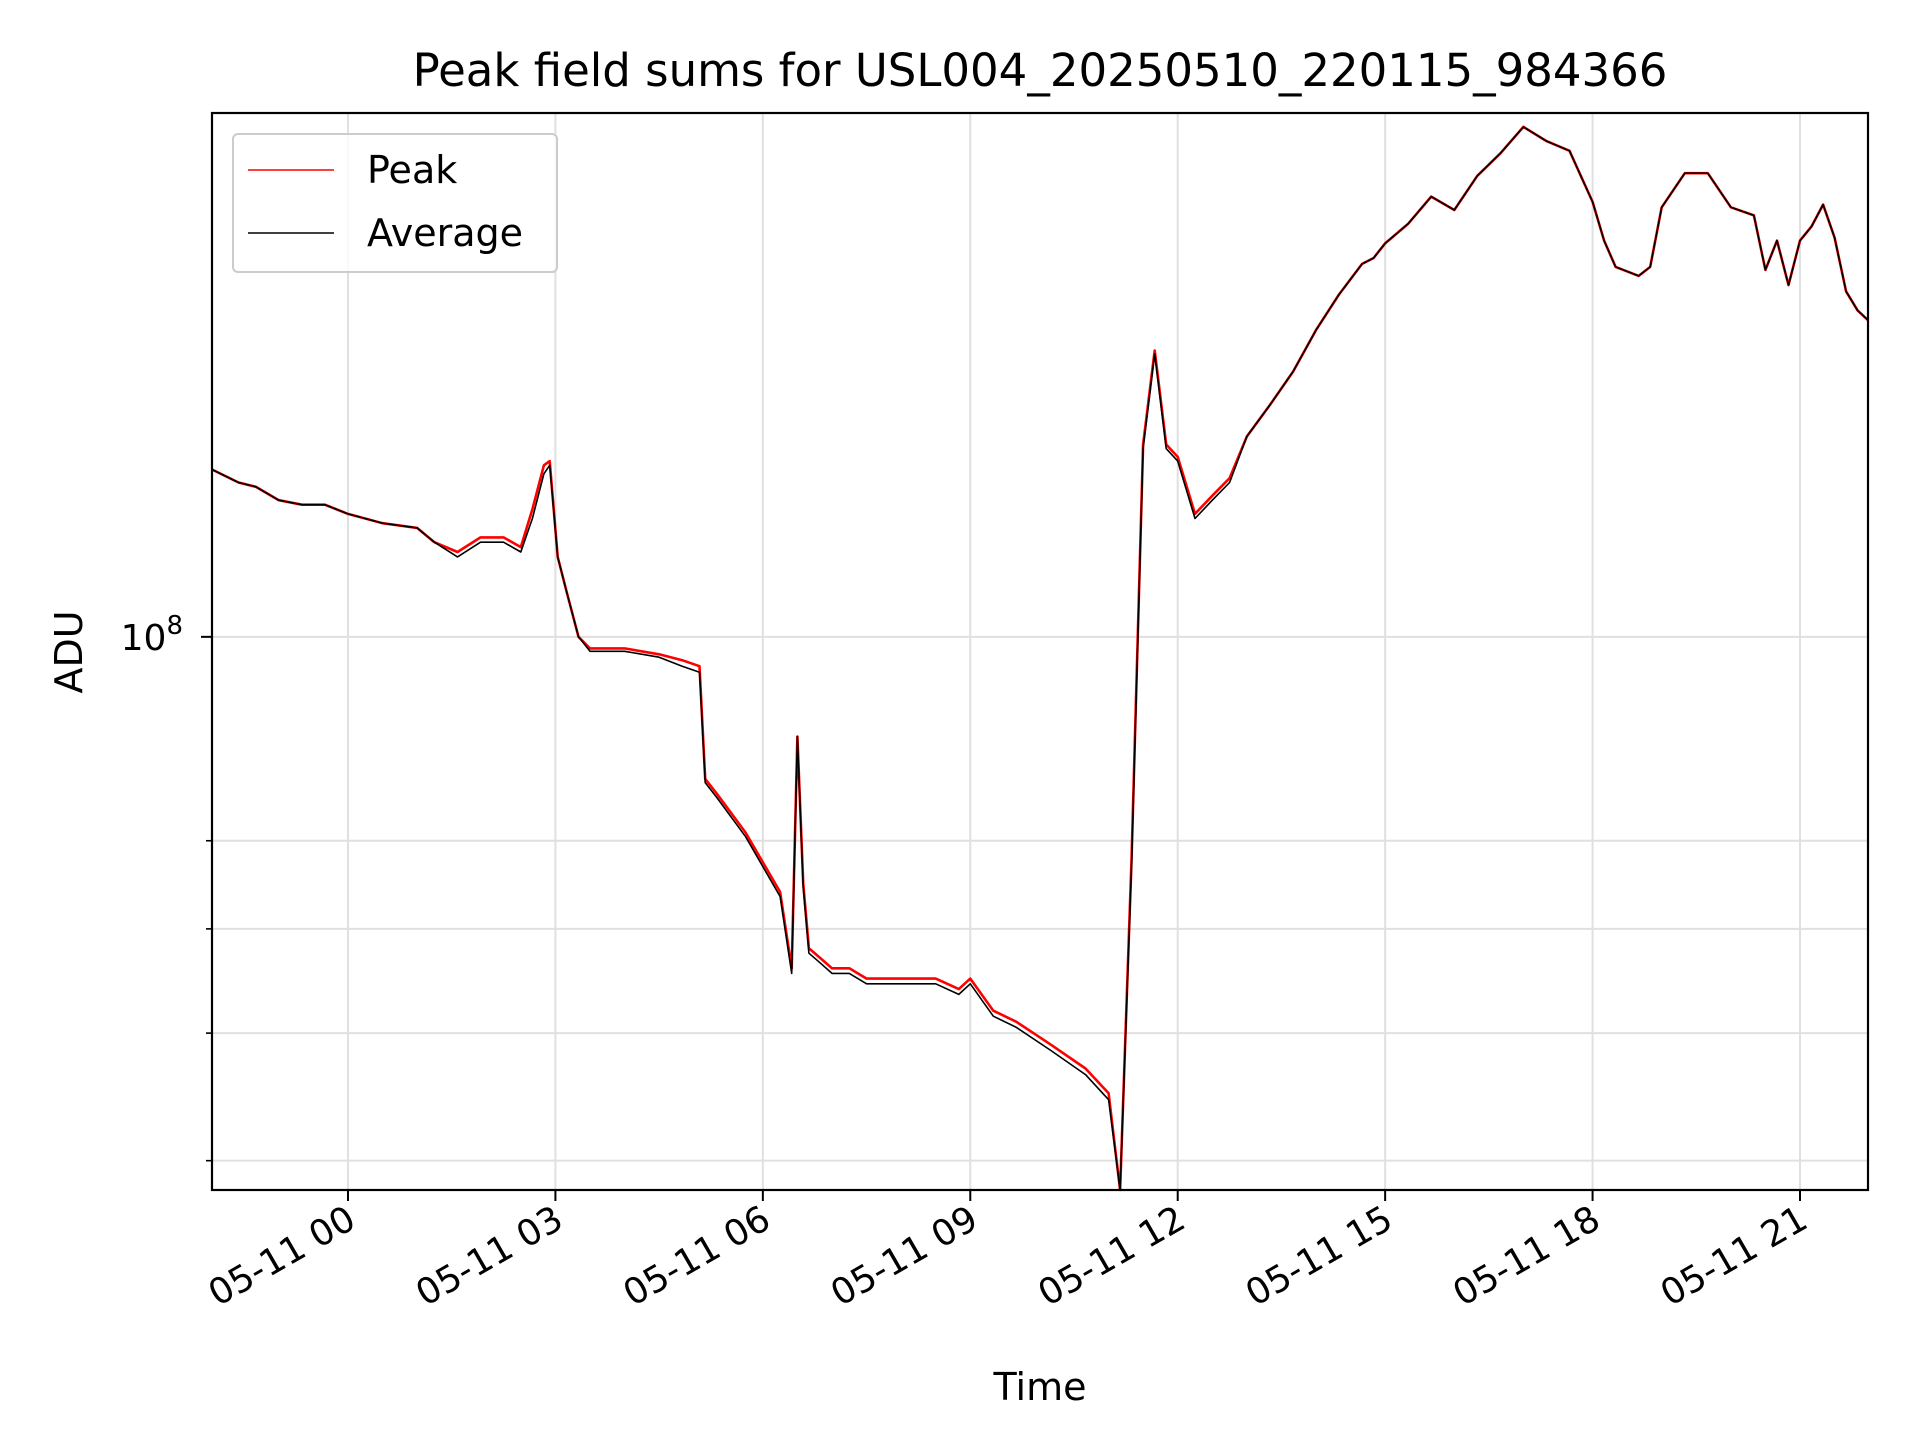  I want to click on legend: Peak Average, so click(395, 203).